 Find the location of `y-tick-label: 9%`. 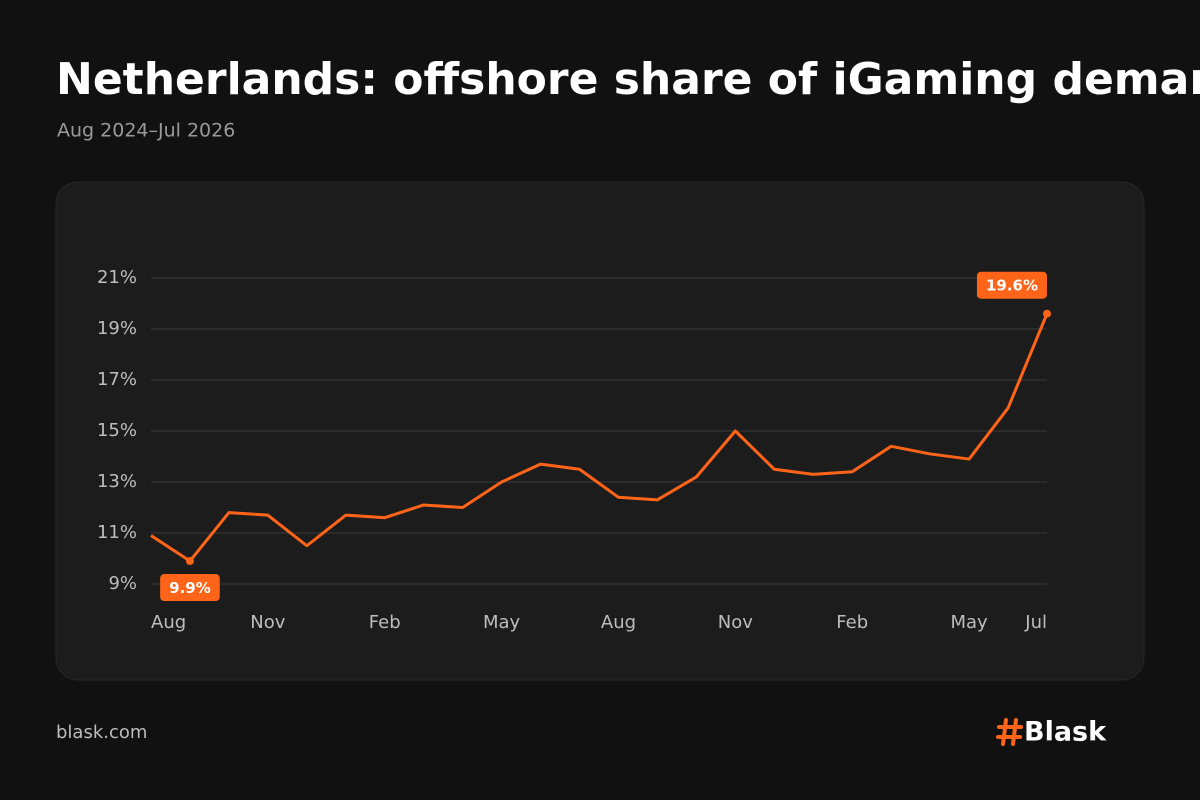

y-tick-label: 9% is located at coordinates (122, 583).